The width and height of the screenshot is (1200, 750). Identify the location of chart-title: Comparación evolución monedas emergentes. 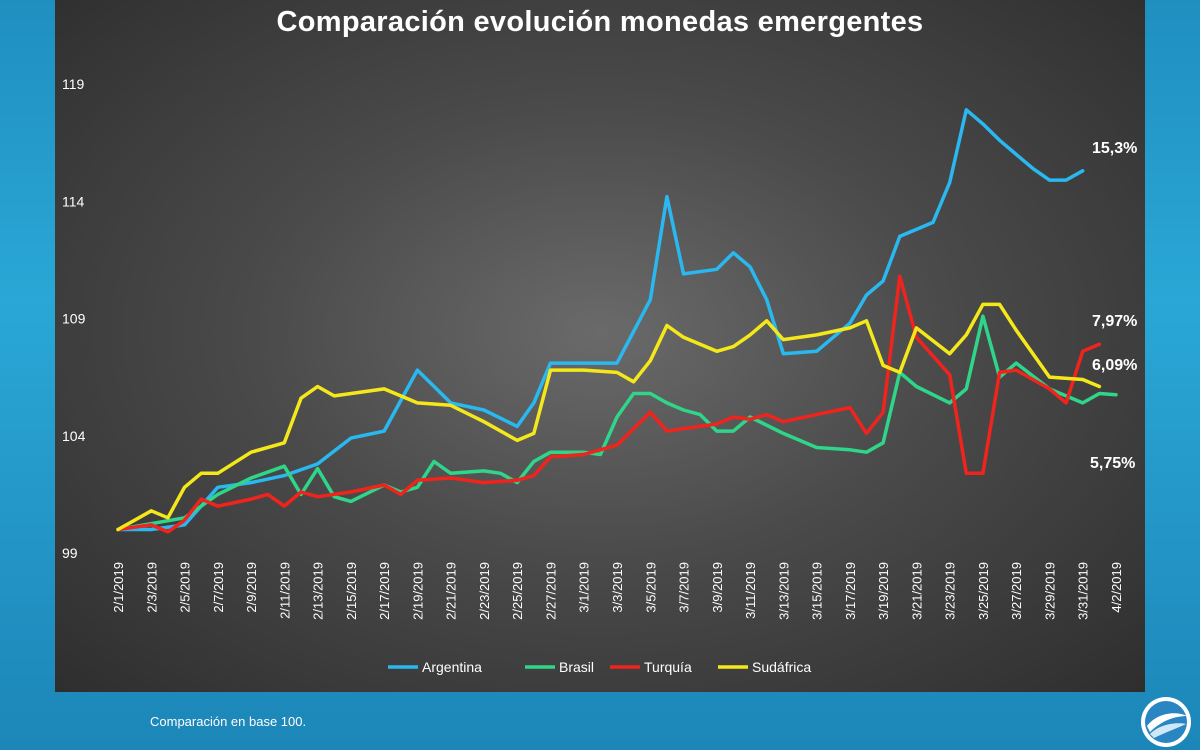
(600, 22).